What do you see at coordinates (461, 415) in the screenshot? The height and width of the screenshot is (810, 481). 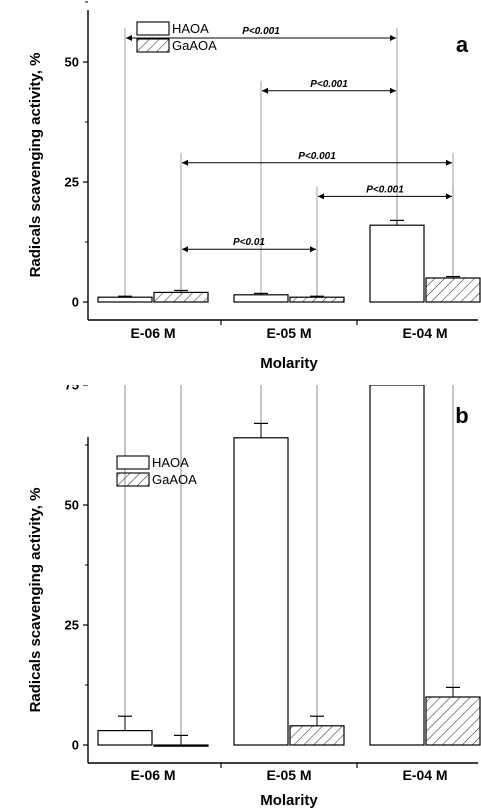 I see `panel-label: b` at bounding box center [461, 415].